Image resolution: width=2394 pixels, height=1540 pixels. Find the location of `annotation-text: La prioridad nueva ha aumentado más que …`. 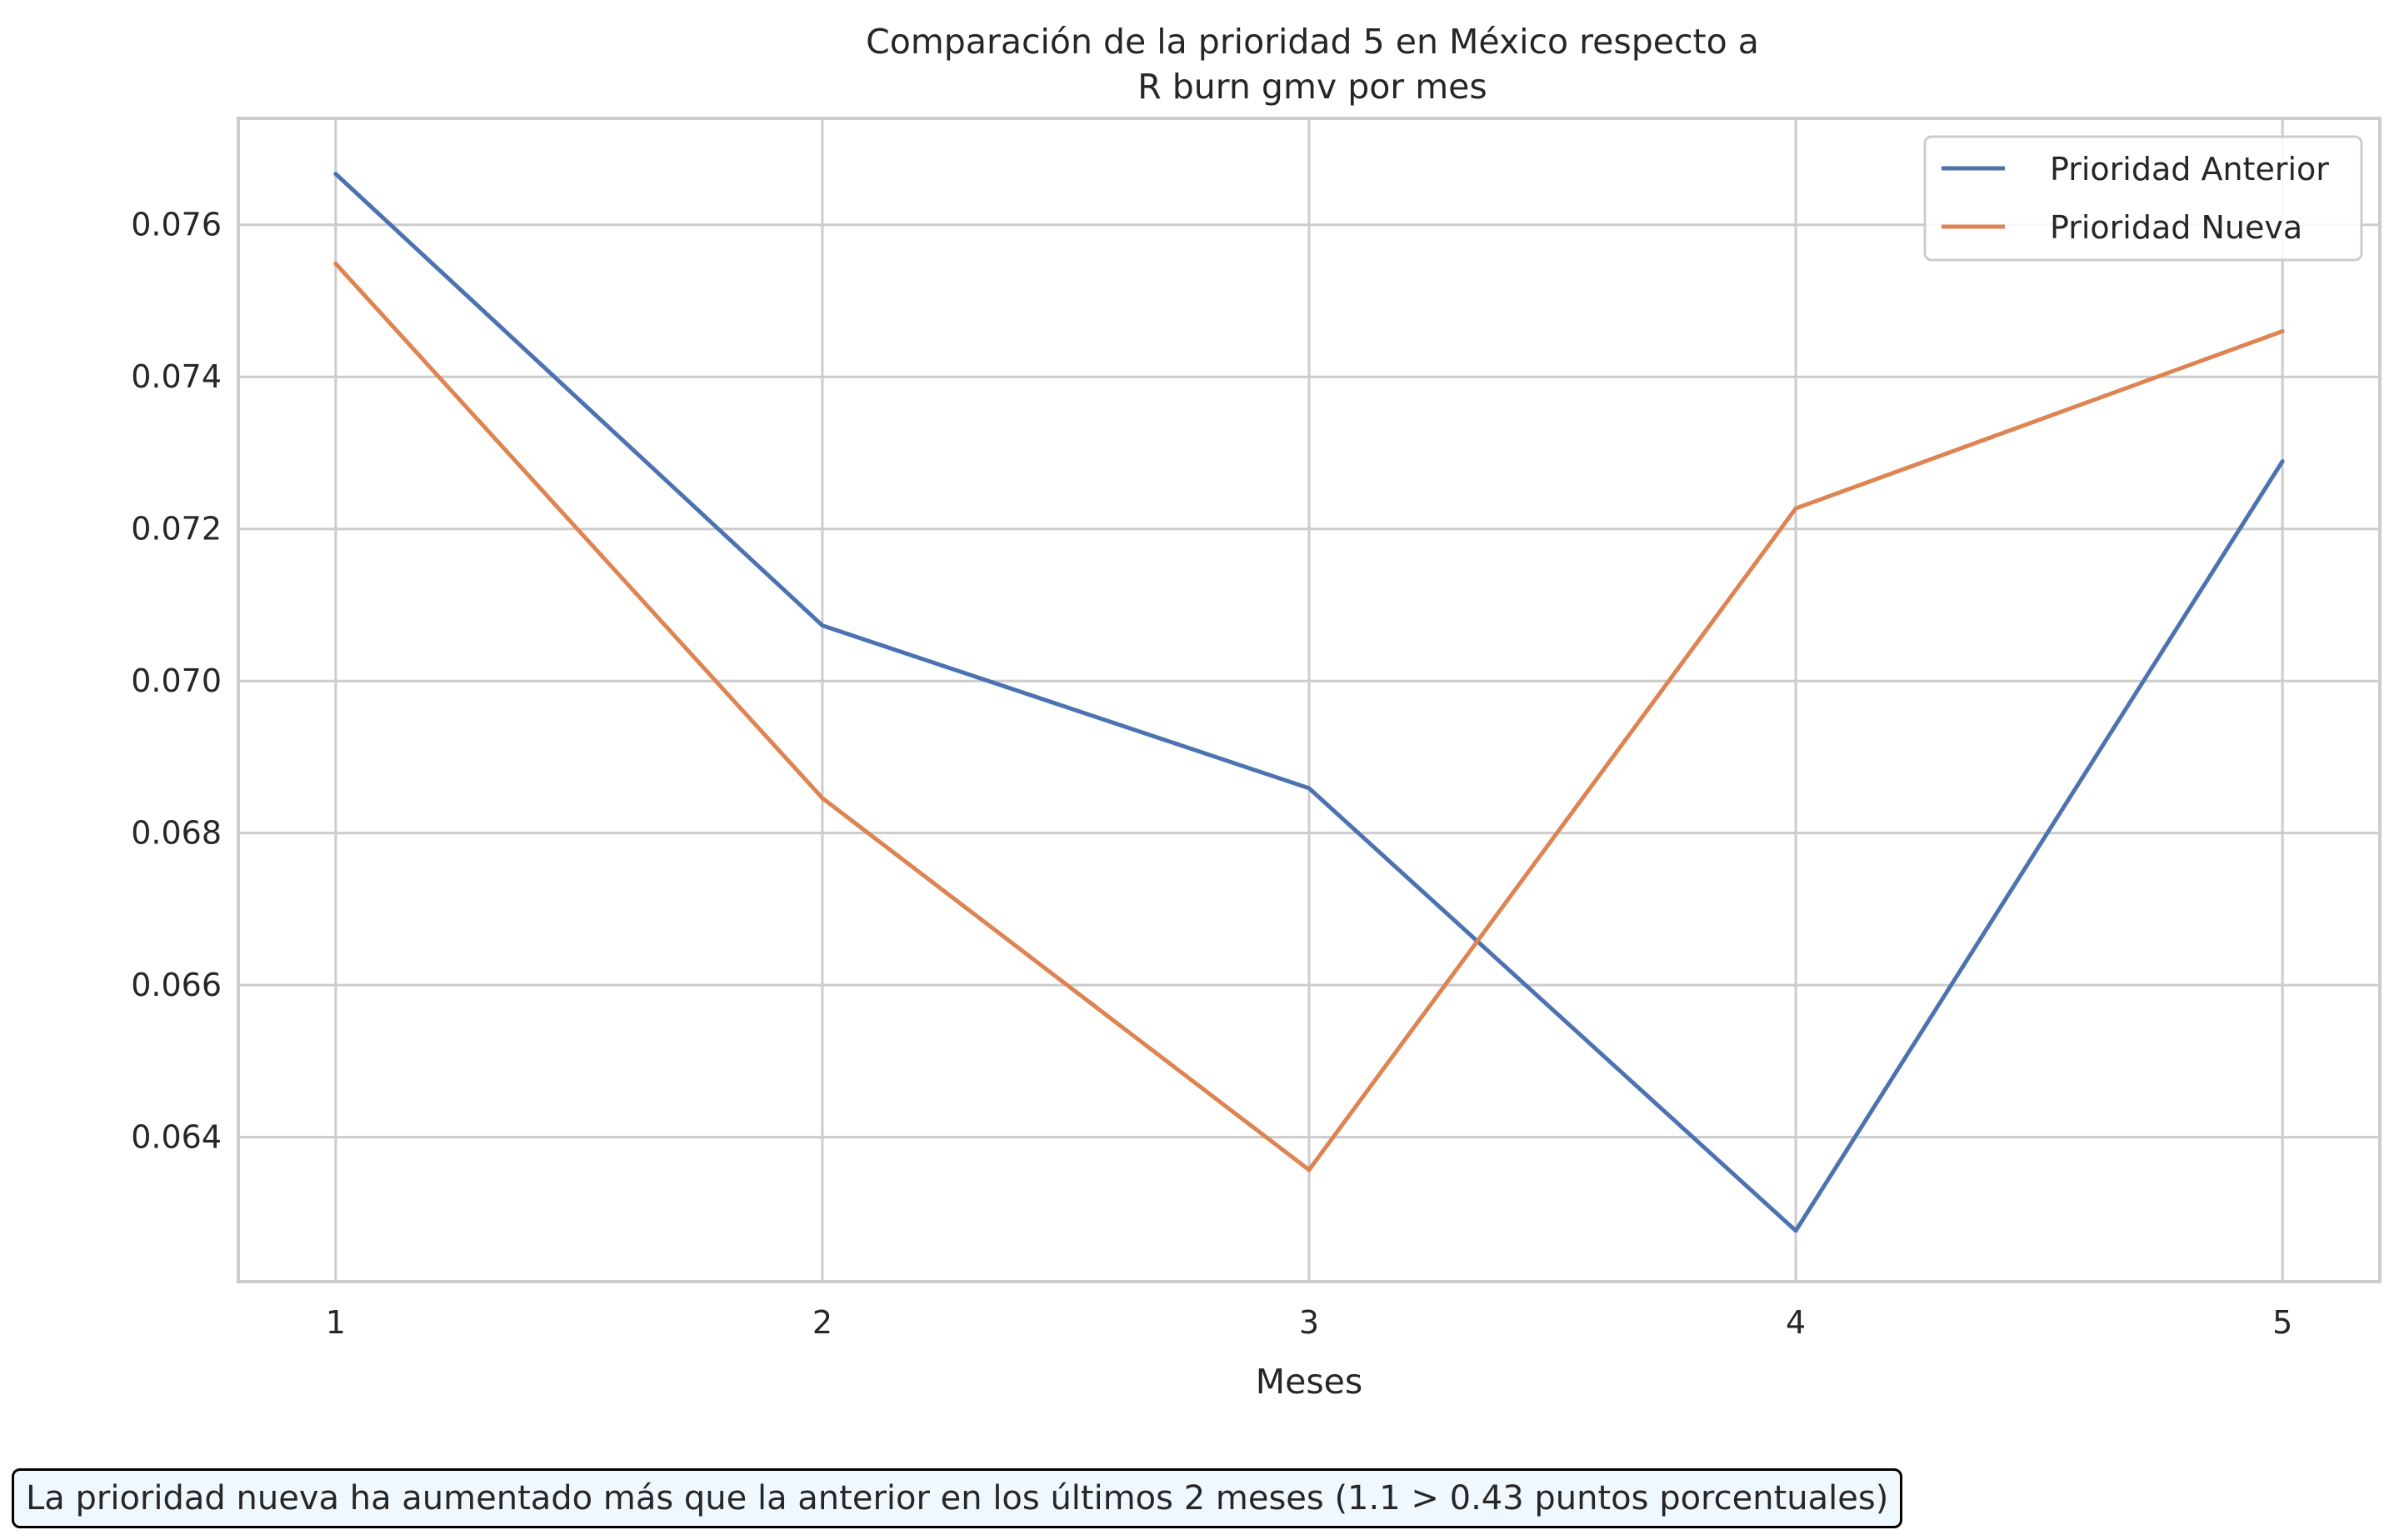

annotation-text: La prioridad nueva ha aumentado más que … is located at coordinates (957, 1498).